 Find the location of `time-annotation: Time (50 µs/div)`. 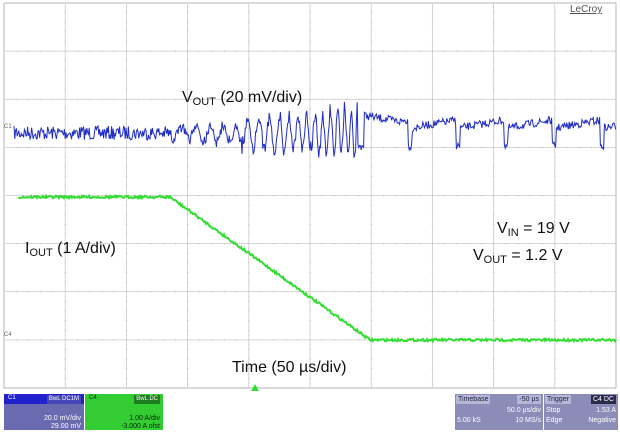

time-annotation: Time (50 µs/div) is located at coordinates (289, 367).